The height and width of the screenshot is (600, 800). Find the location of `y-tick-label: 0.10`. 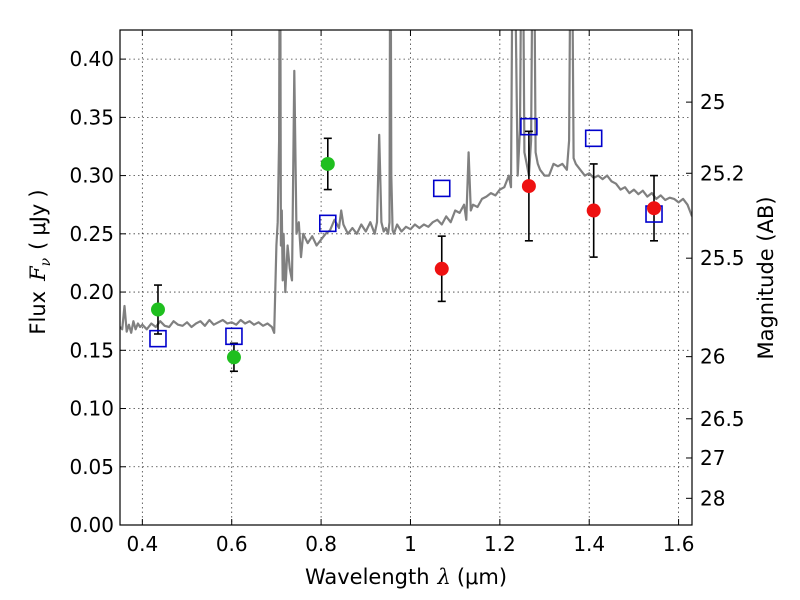

y-tick-label: 0.10 is located at coordinates (91, 409).